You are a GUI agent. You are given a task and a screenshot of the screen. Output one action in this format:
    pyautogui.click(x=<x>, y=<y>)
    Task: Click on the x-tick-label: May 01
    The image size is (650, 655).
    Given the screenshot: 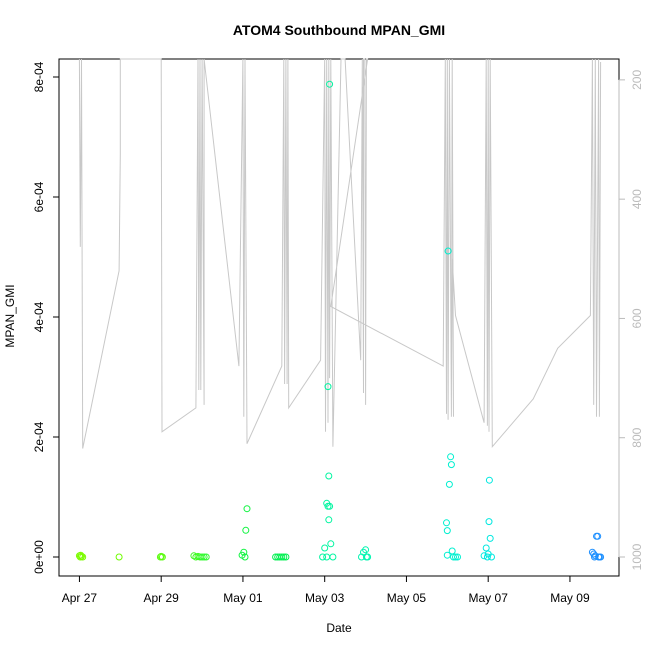 What is the action you would take?
    pyautogui.click(x=243, y=598)
    